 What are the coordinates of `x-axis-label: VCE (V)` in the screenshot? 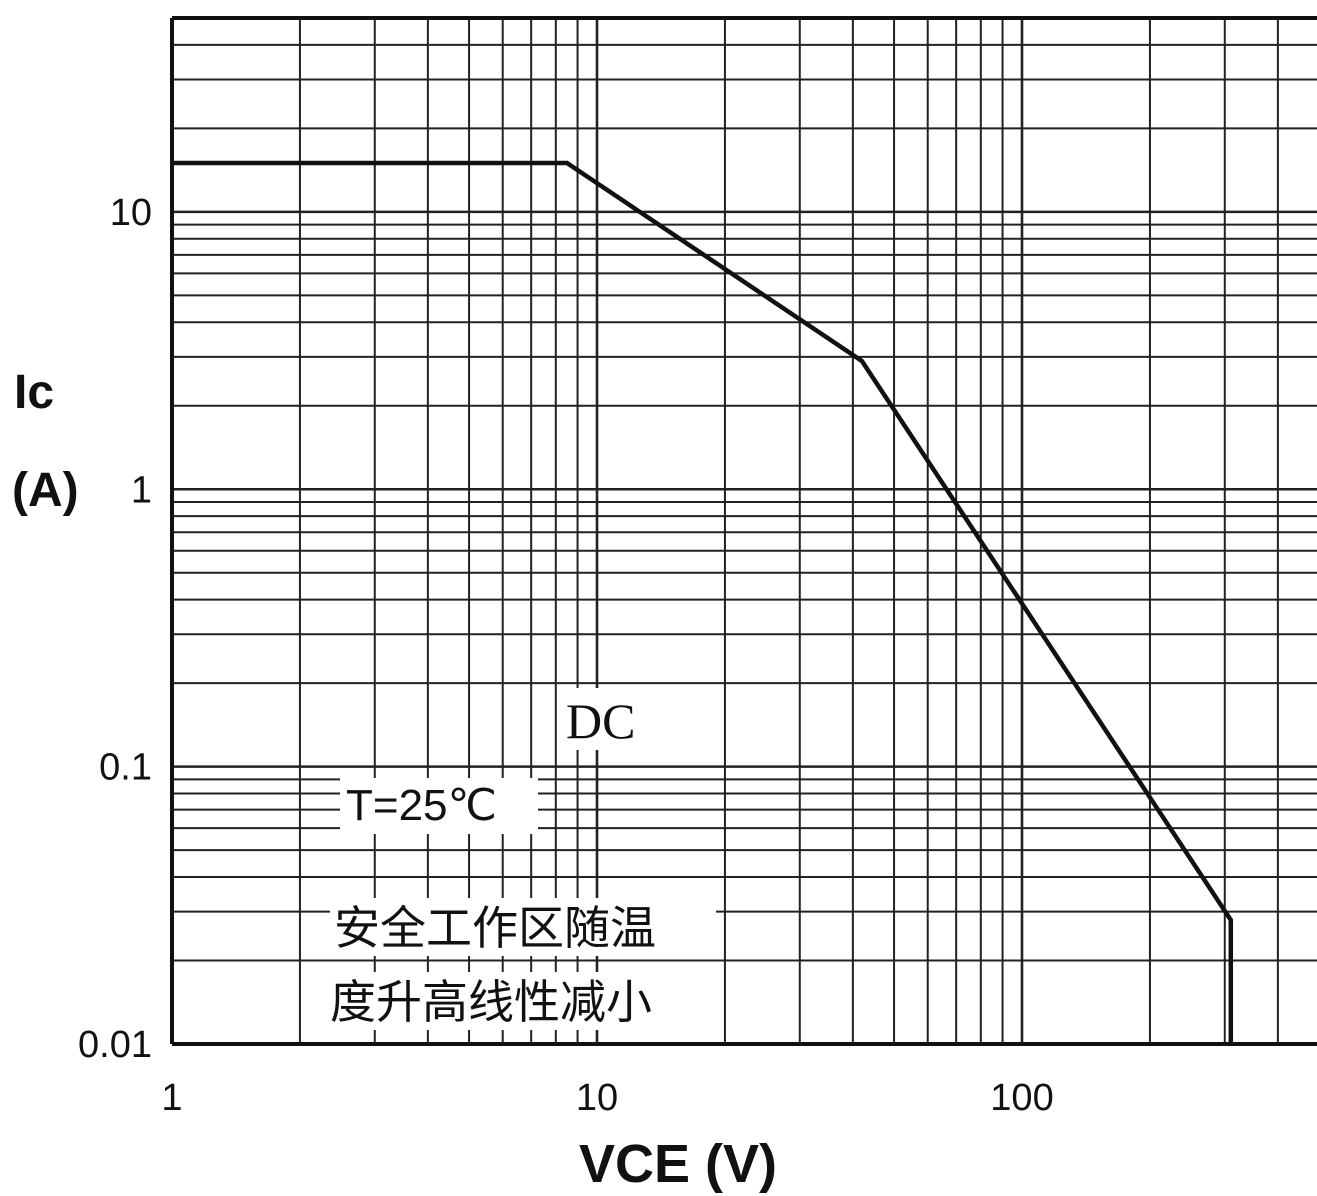 It's located at (678, 1164).